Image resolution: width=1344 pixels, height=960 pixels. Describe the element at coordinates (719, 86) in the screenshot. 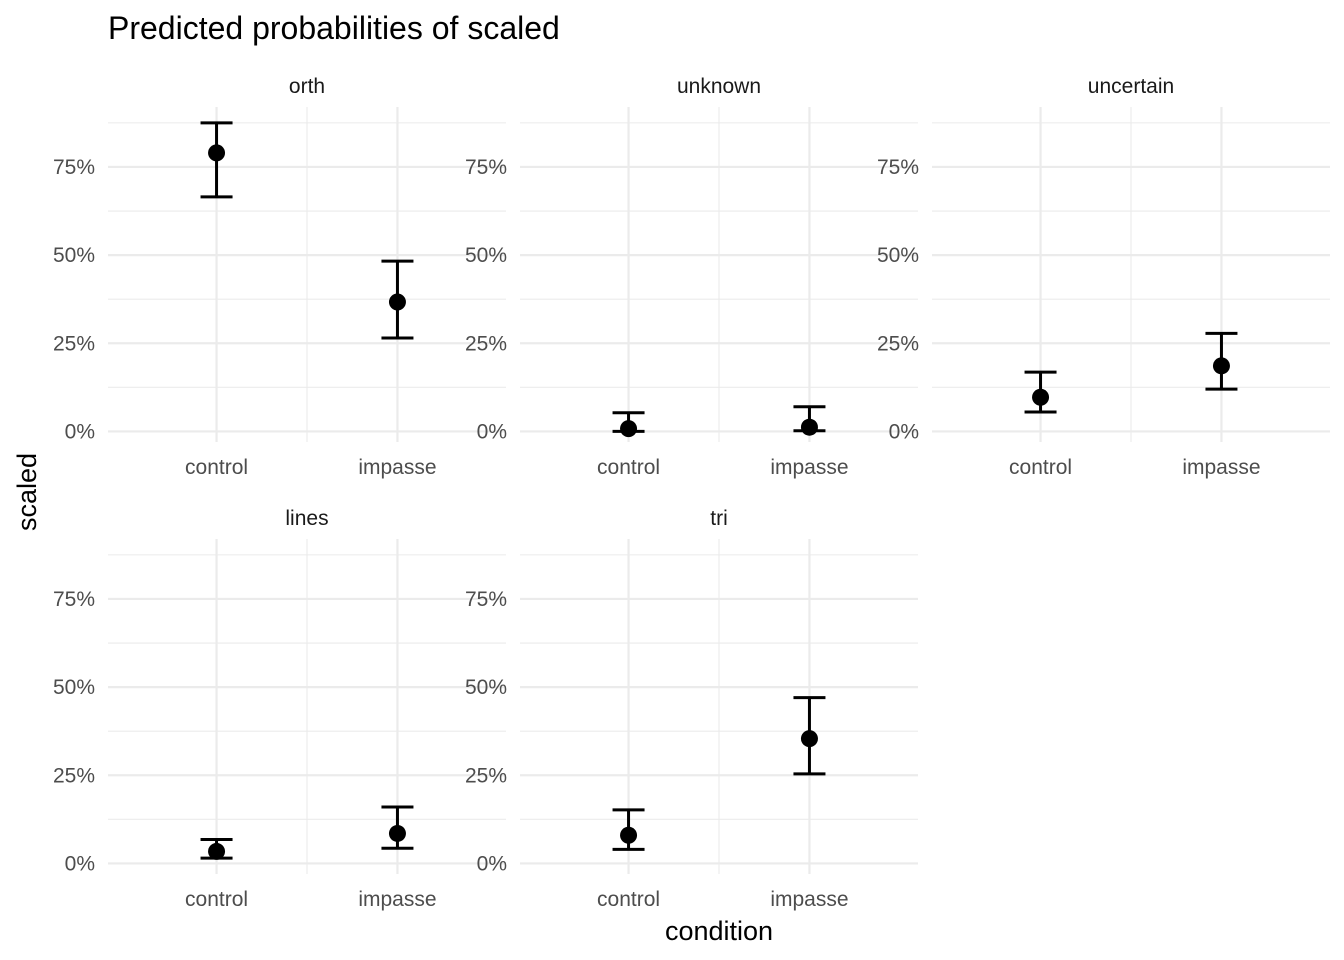

I see `strip-label: unknown` at that location.